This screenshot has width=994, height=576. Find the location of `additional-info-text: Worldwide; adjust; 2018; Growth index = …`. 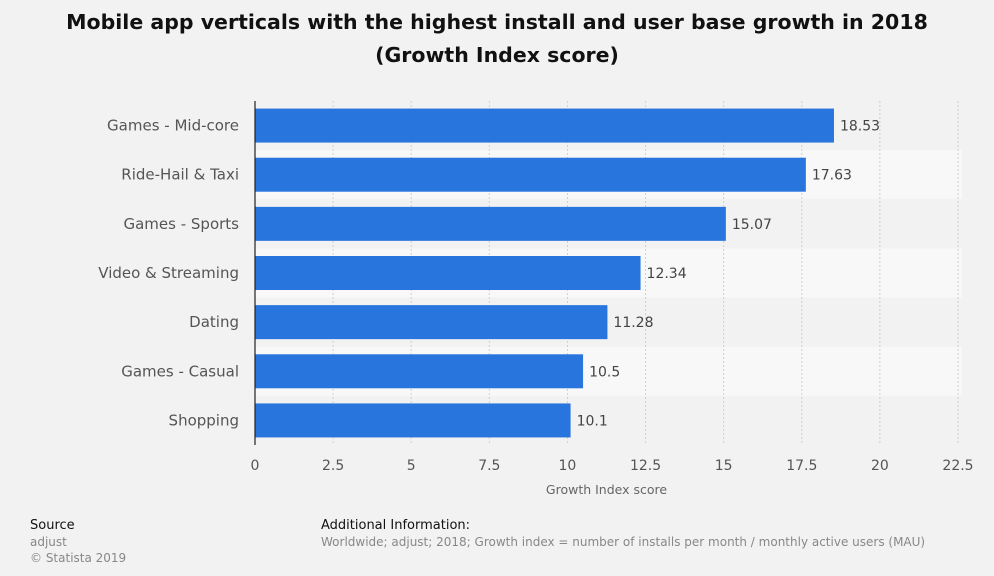

additional-info-text: Worldwide; adjust; 2018; Growth index = … is located at coordinates (623, 542).